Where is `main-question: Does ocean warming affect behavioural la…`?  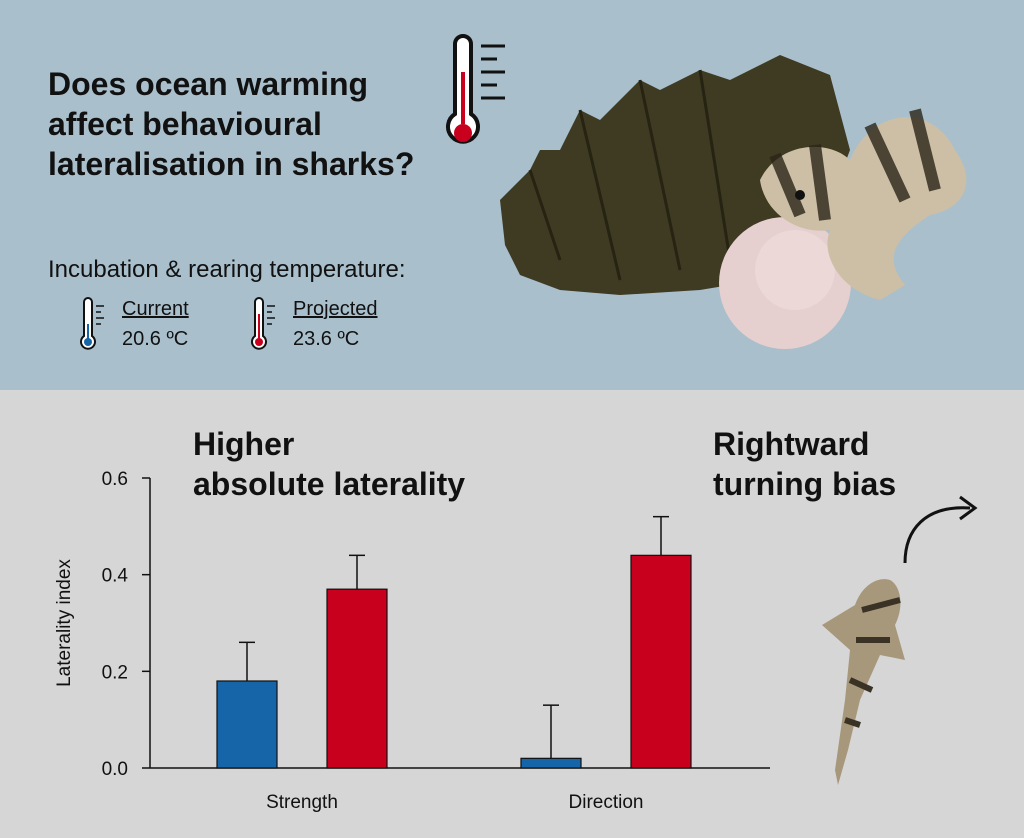
main-question: Does ocean warming affect behavioural la… is located at coordinates (231, 124).